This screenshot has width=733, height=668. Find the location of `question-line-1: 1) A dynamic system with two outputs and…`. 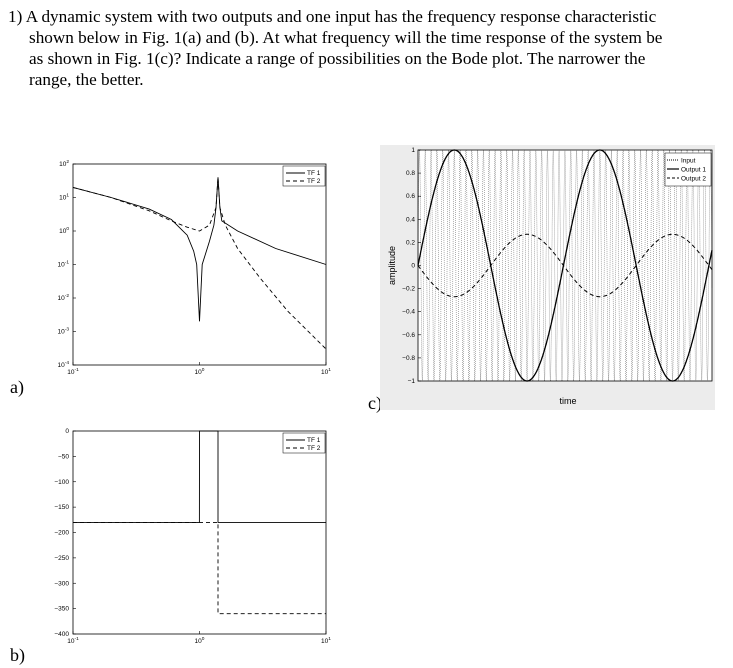

question-line-1: 1) A dynamic system with two outputs and… is located at coordinates (368, 16).